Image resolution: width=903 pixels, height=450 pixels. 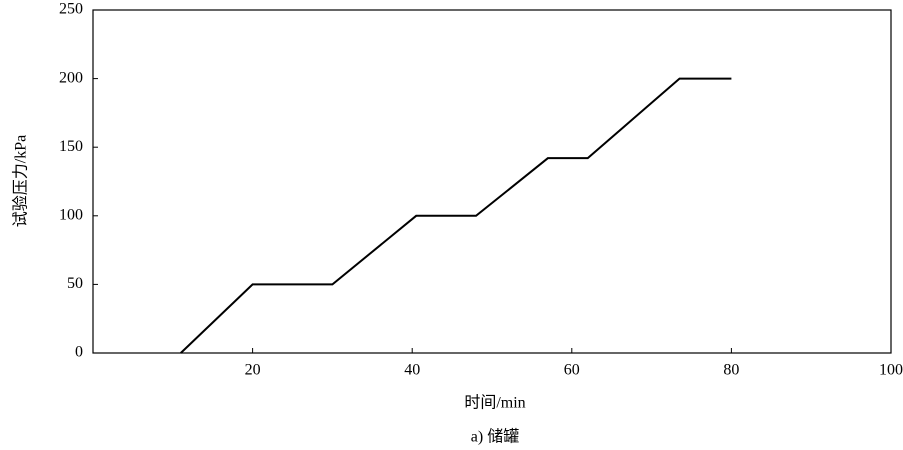 What do you see at coordinates (412, 370) in the screenshot?
I see `x-tick-label: 40` at bounding box center [412, 370].